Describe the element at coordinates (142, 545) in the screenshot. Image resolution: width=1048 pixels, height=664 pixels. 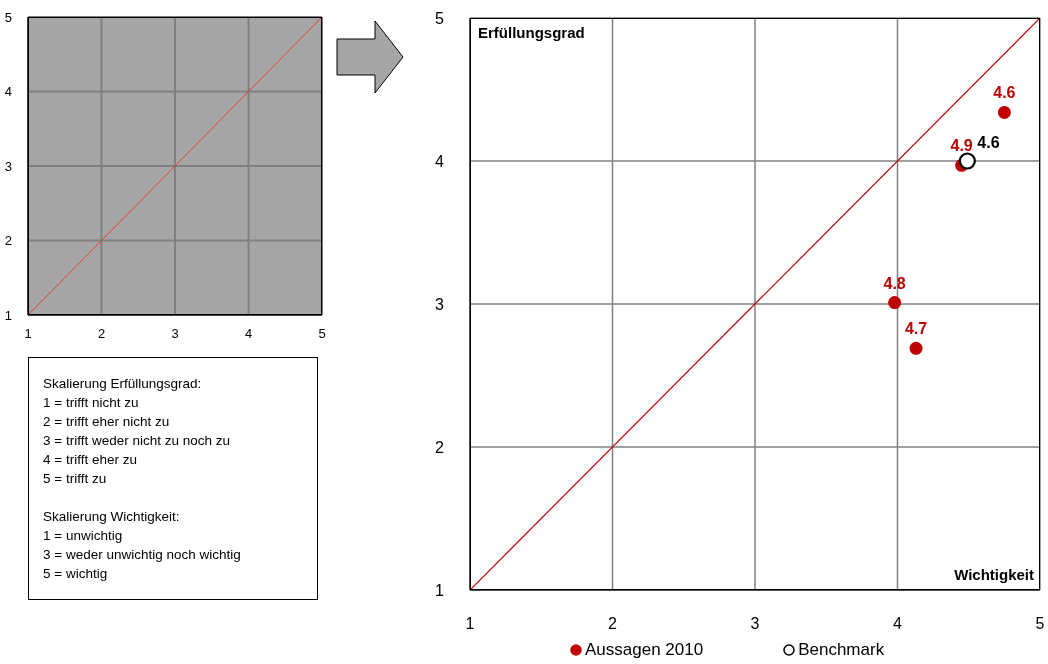
I see `text: Skalierung Wichtigkeit: 1 = unwichtig 3 = weder unwichtig noch wichtig 5 = wichtig` at that location.